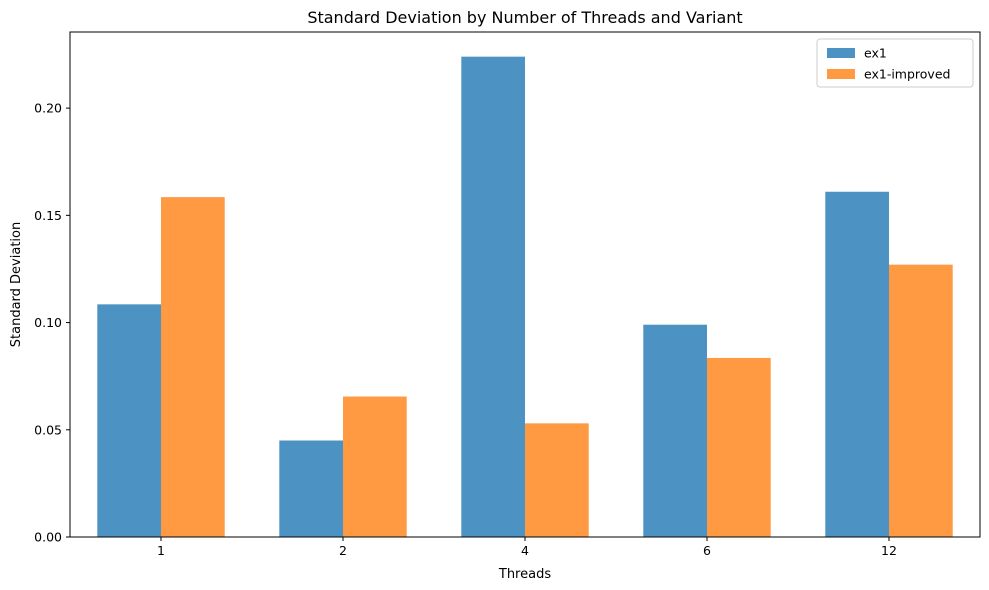  I want to click on legend-swatch-ex1, so click(841, 53).